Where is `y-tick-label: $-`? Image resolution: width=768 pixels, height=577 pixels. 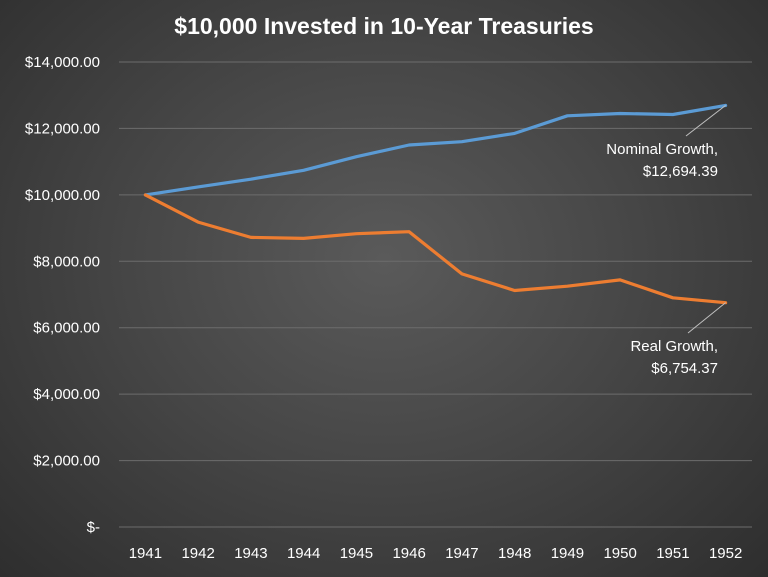
y-tick-label: $- is located at coordinates (93, 527).